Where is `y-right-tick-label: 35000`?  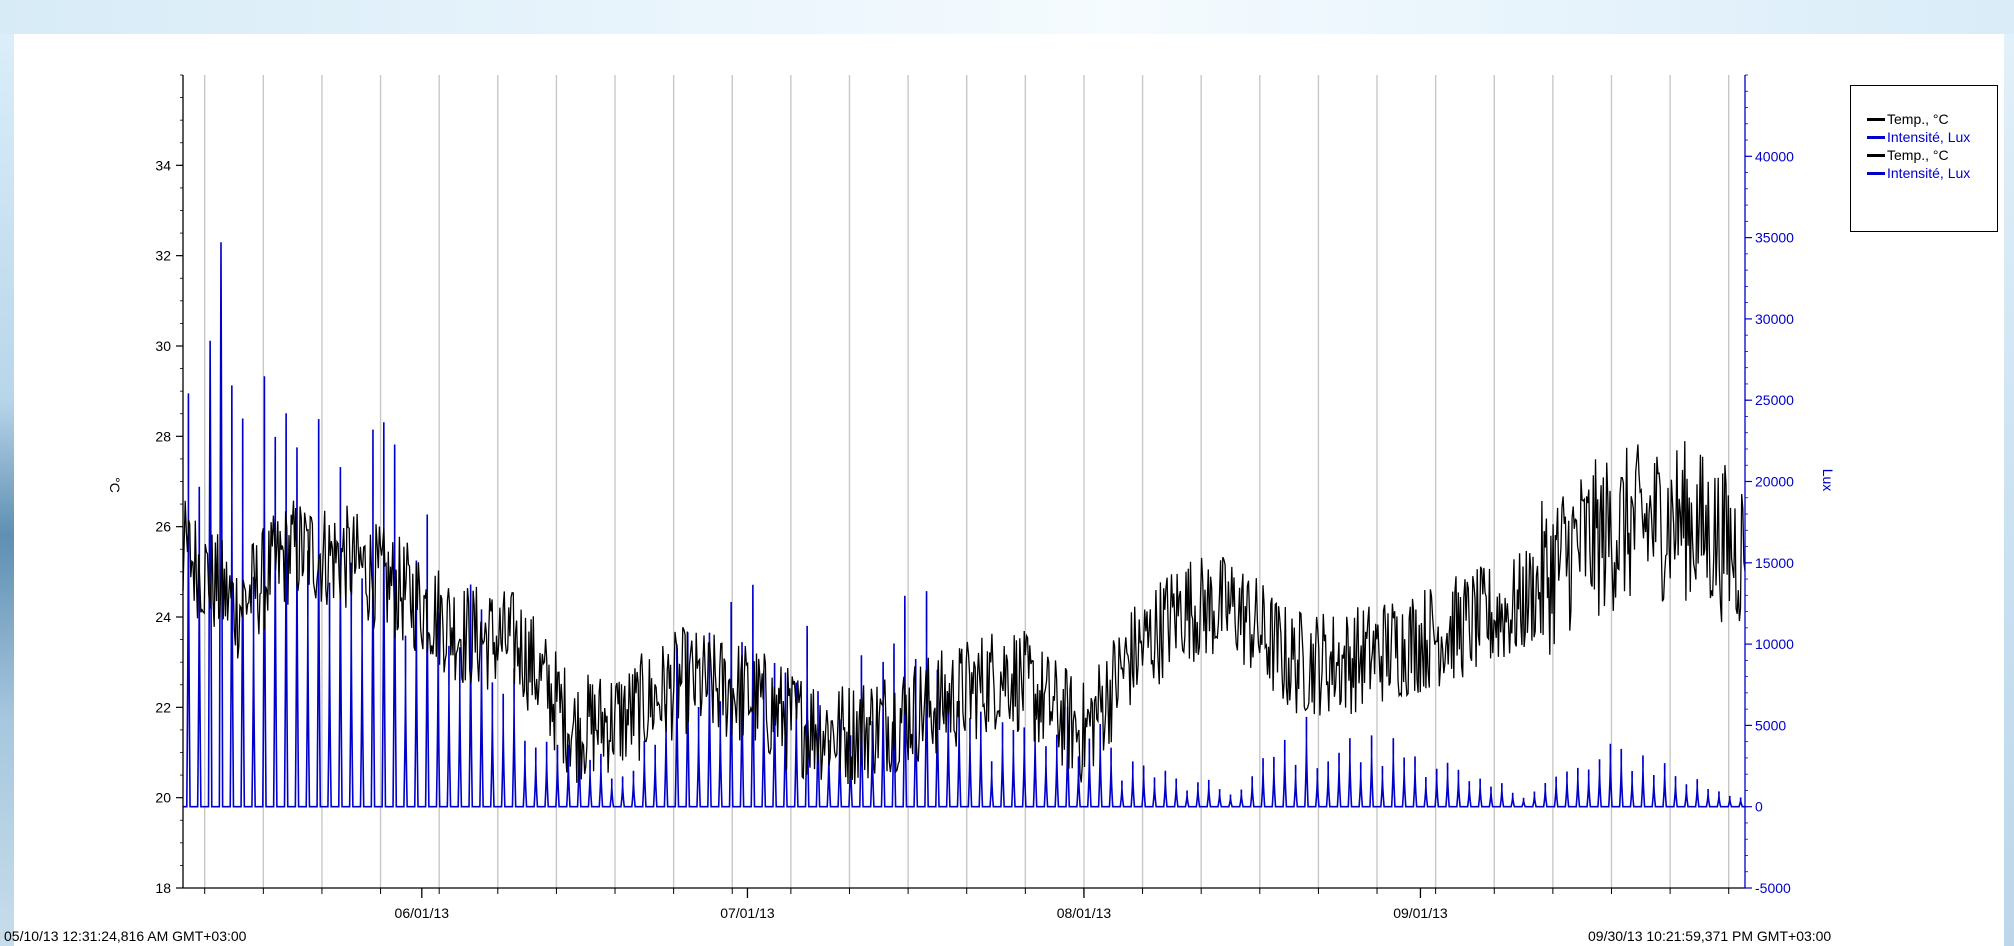 y-right-tick-label: 35000 is located at coordinates (1774, 238).